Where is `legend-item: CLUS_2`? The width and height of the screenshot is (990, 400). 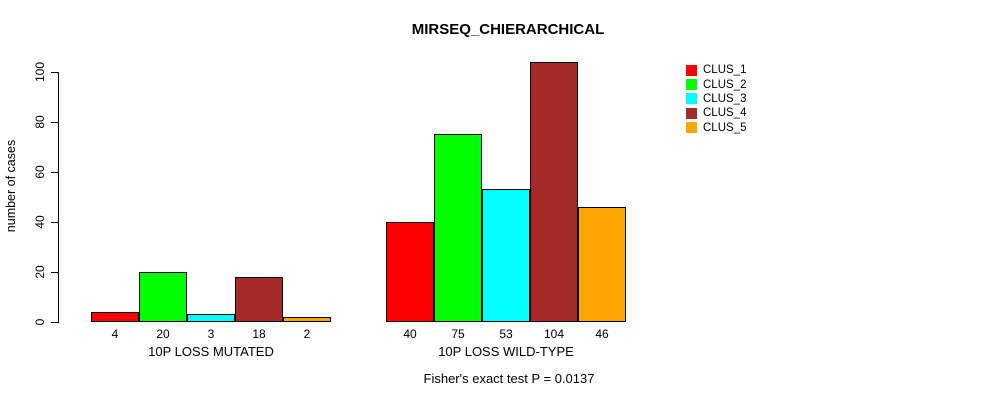
legend-item: CLUS_2 is located at coordinates (716, 84).